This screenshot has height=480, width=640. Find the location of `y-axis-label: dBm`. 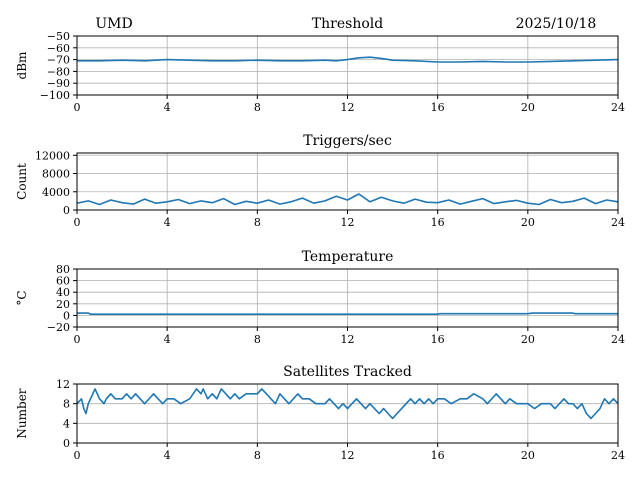

y-axis-label: dBm is located at coordinates (22, 65).